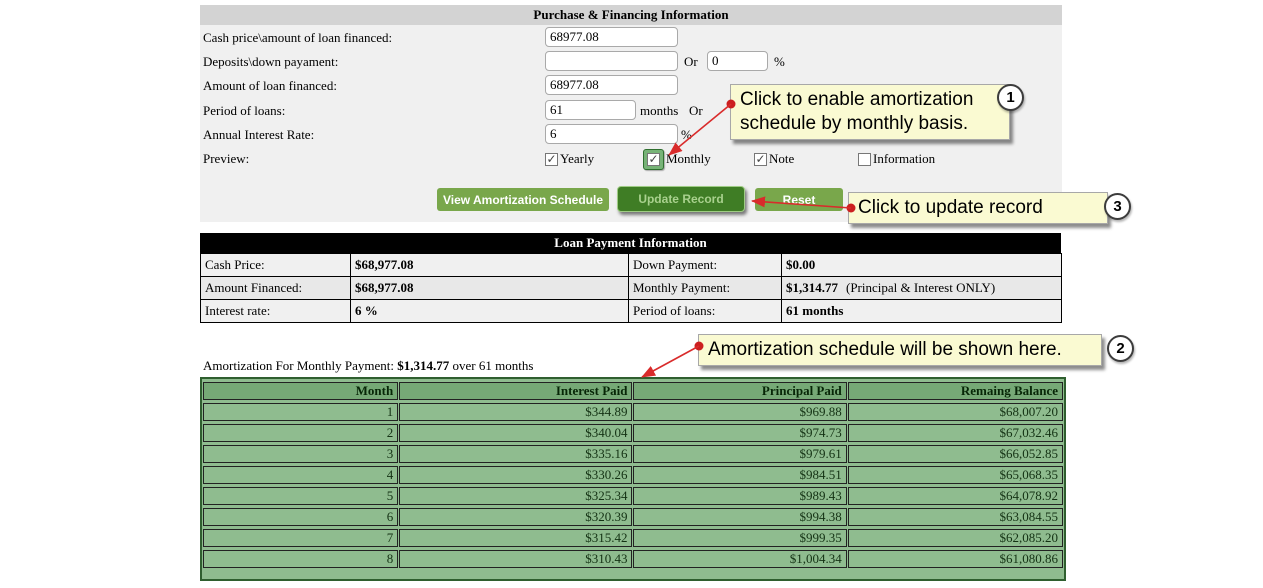  What do you see at coordinates (270, 85) in the screenshot?
I see `amount-financed-label: Amount of loan financed:` at bounding box center [270, 85].